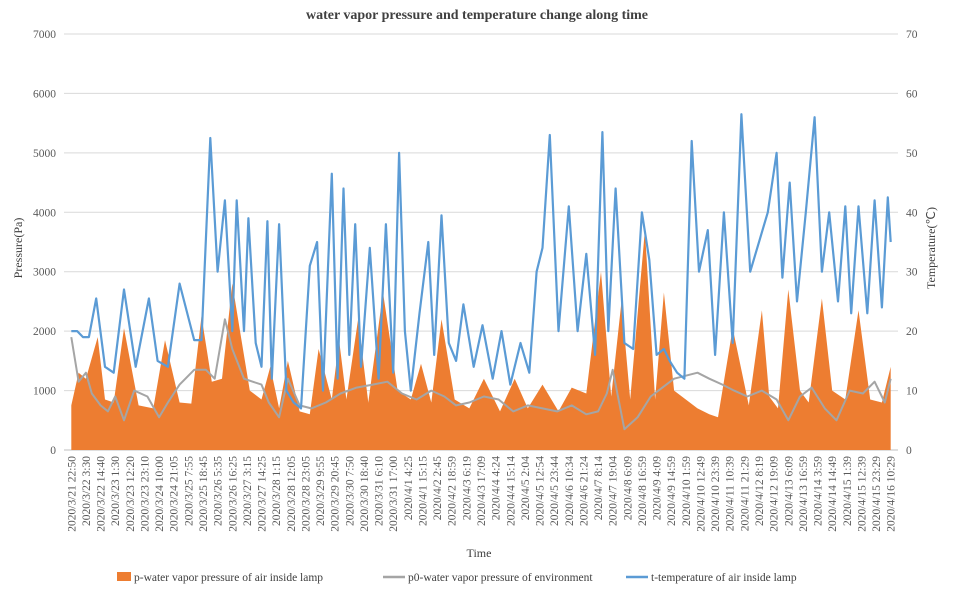 Image resolution: width=954 pixels, height=591 pixels. Describe the element at coordinates (248, 491) in the screenshot. I see `x-tick-label: 2020/3/27 3:15` at that location.